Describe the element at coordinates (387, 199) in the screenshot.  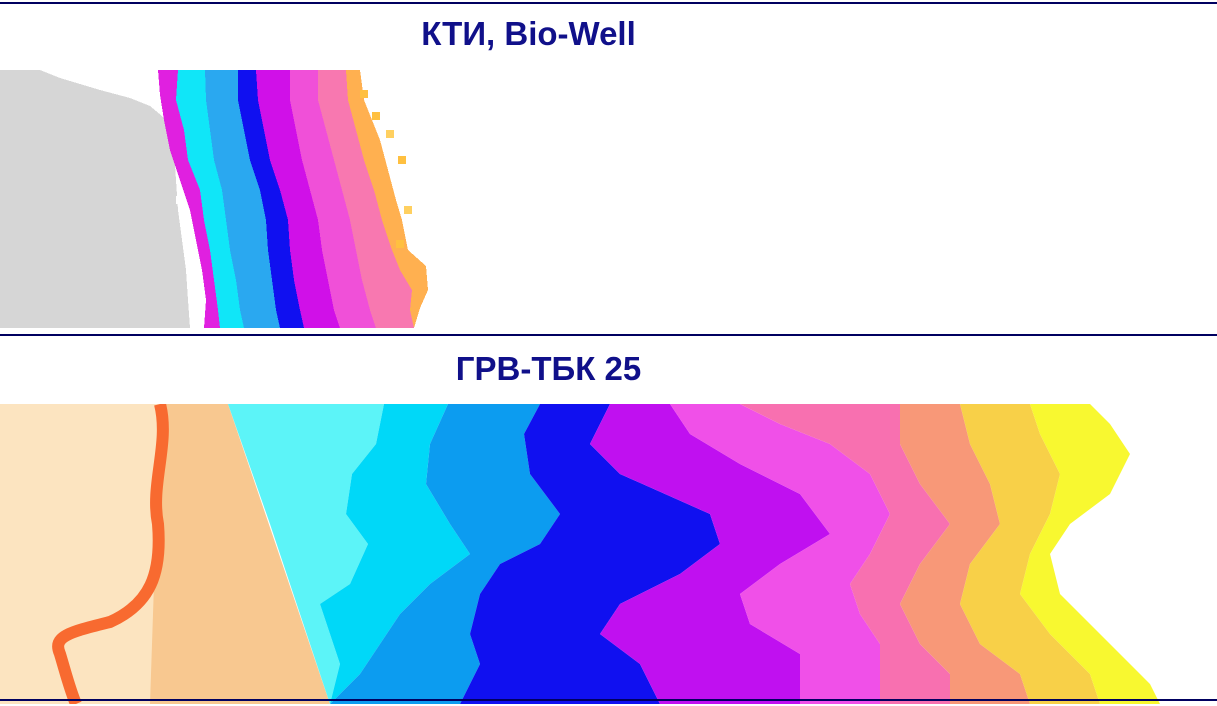
I see `band-orange` at that location.